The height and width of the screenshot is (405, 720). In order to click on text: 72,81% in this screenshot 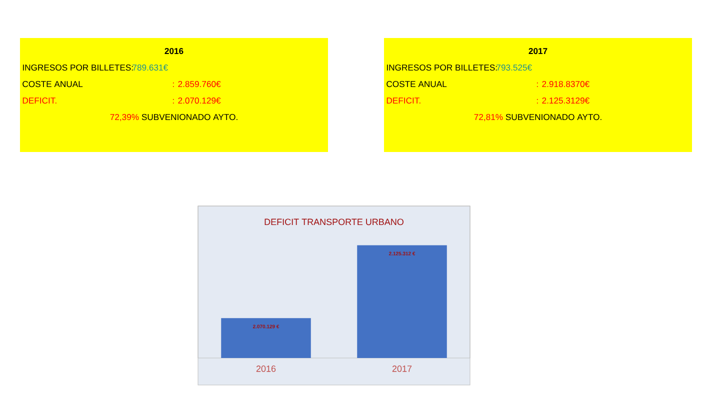, I will do `click(488, 118)`.